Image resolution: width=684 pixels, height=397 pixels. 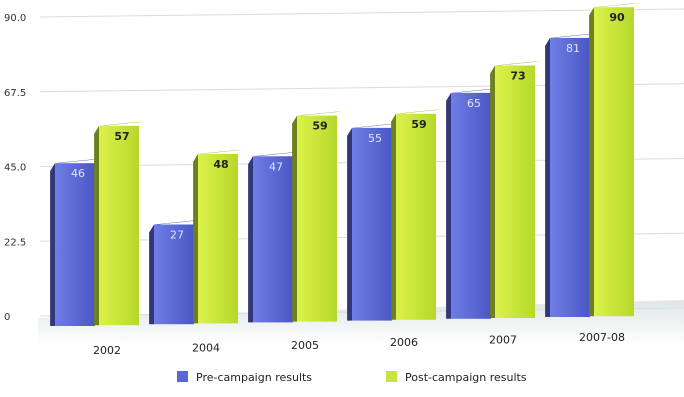 What do you see at coordinates (15, 93) in the screenshot?
I see `y-tick-label: 67.5` at bounding box center [15, 93].